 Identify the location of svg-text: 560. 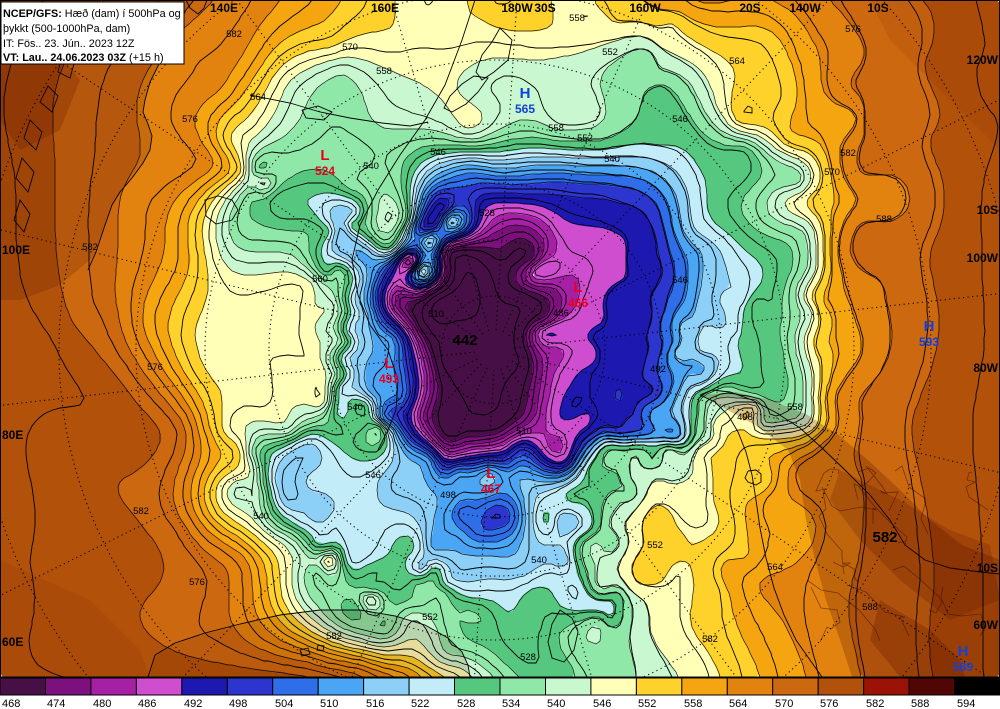
(320, 279).